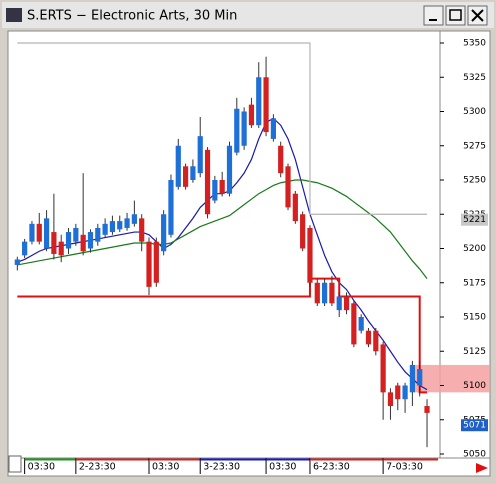 The height and width of the screenshot is (484, 496). What do you see at coordinates (474, 352) in the screenshot?
I see `y-tick-label: 5125` at bounding box center [474, 352].